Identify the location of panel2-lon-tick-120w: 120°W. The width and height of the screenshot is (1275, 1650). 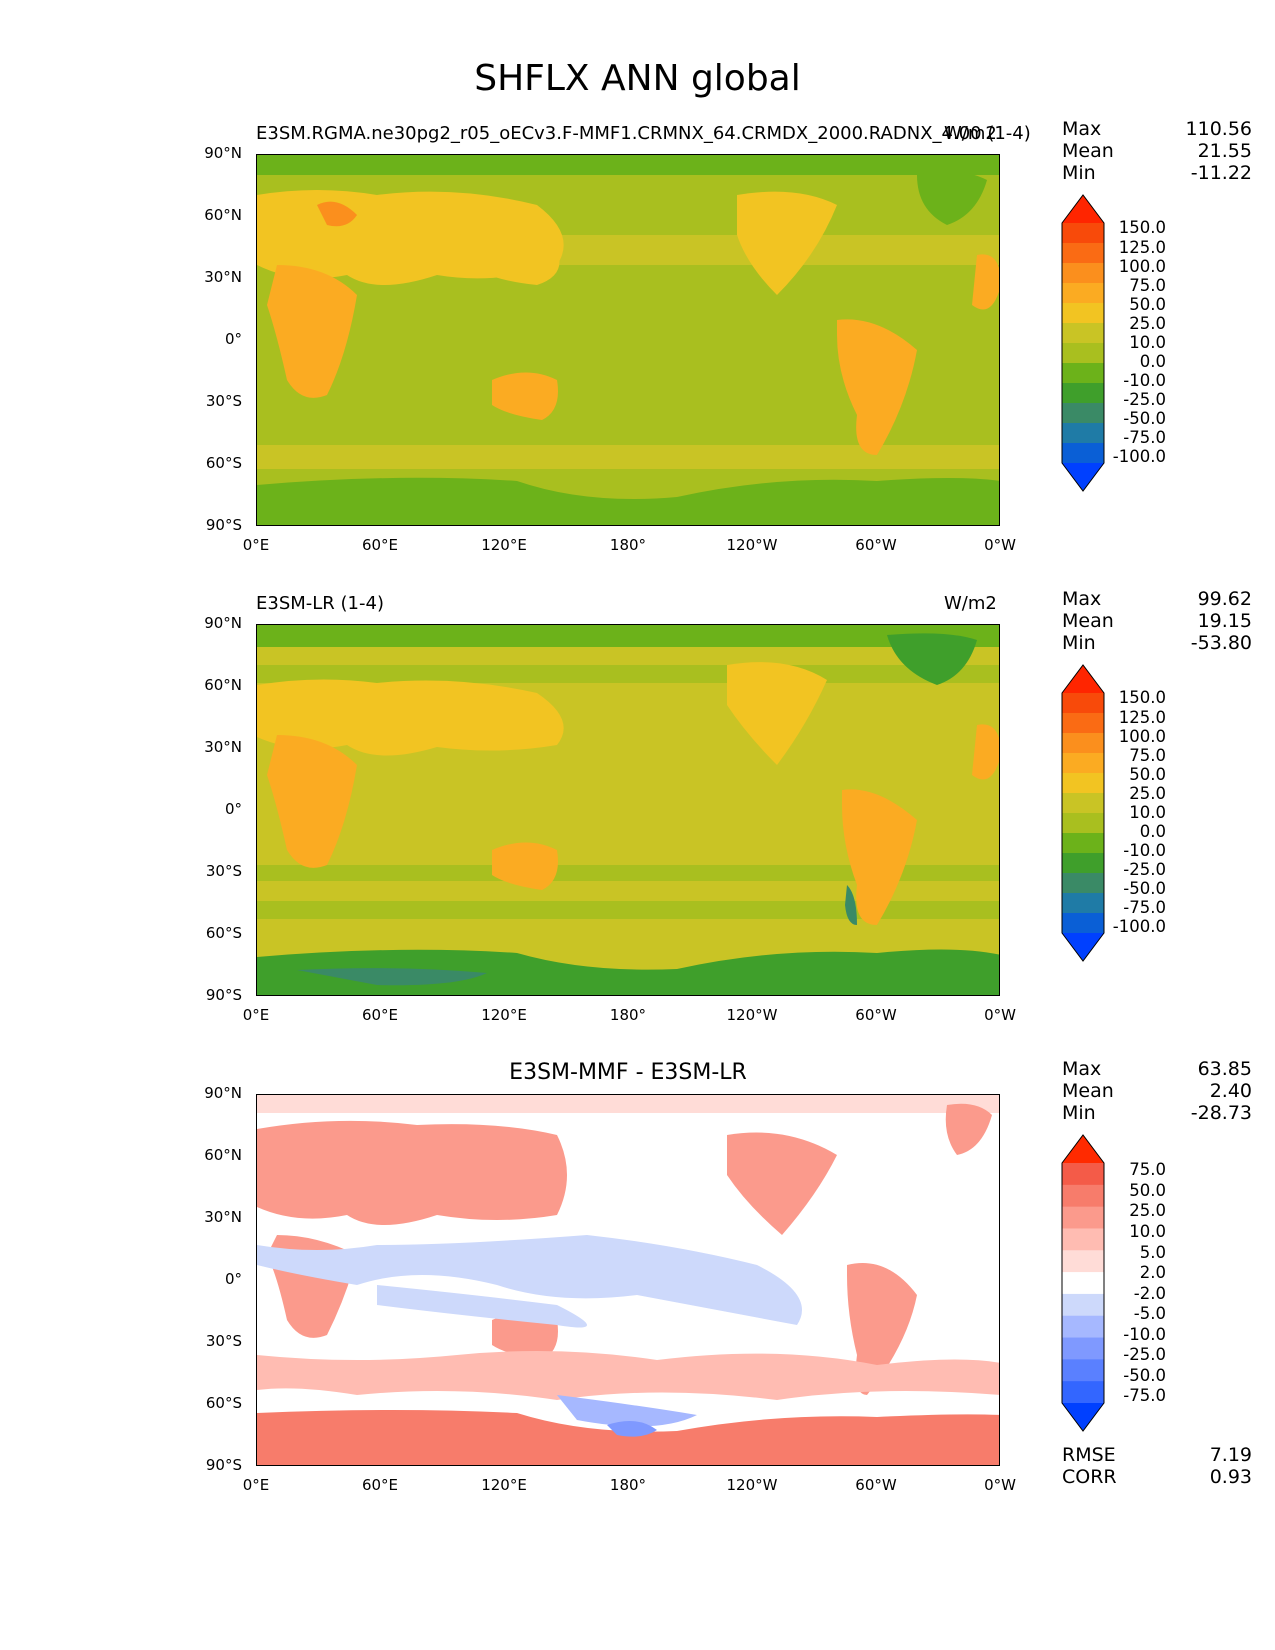
(752, 1015).